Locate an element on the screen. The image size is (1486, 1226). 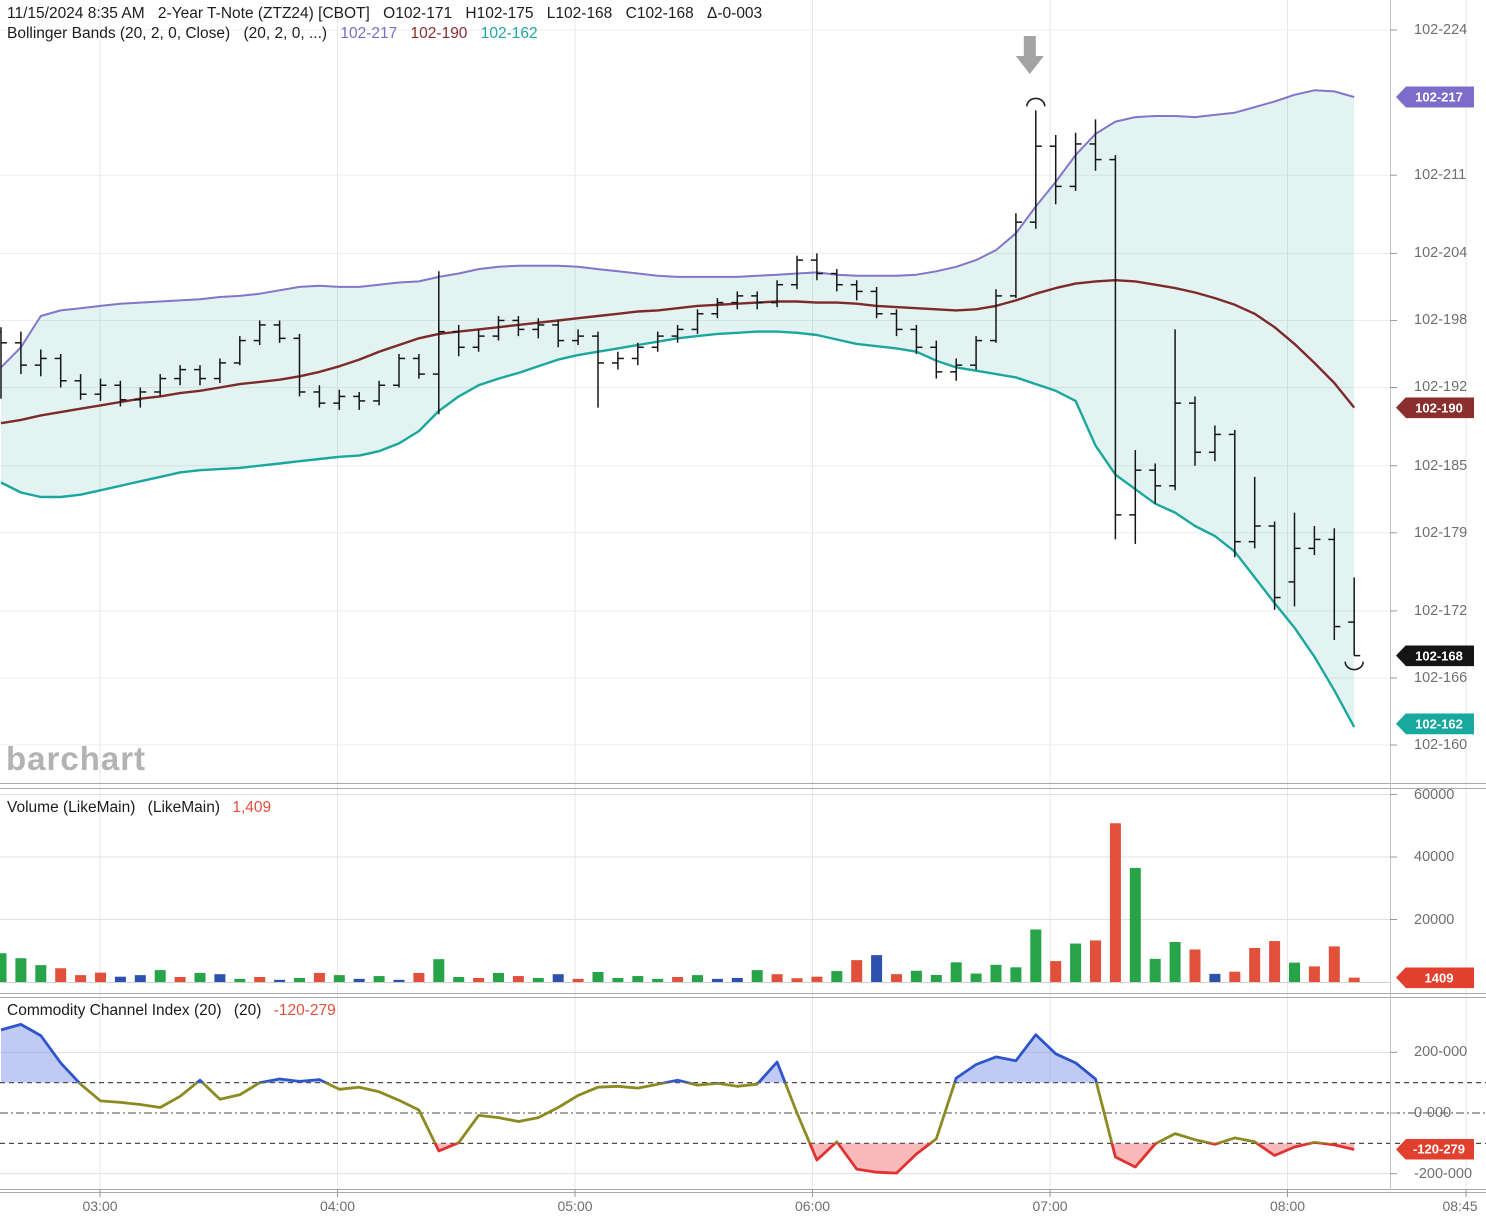
time-axis-label: 07:00 is located at coordinates (1050, 1206).